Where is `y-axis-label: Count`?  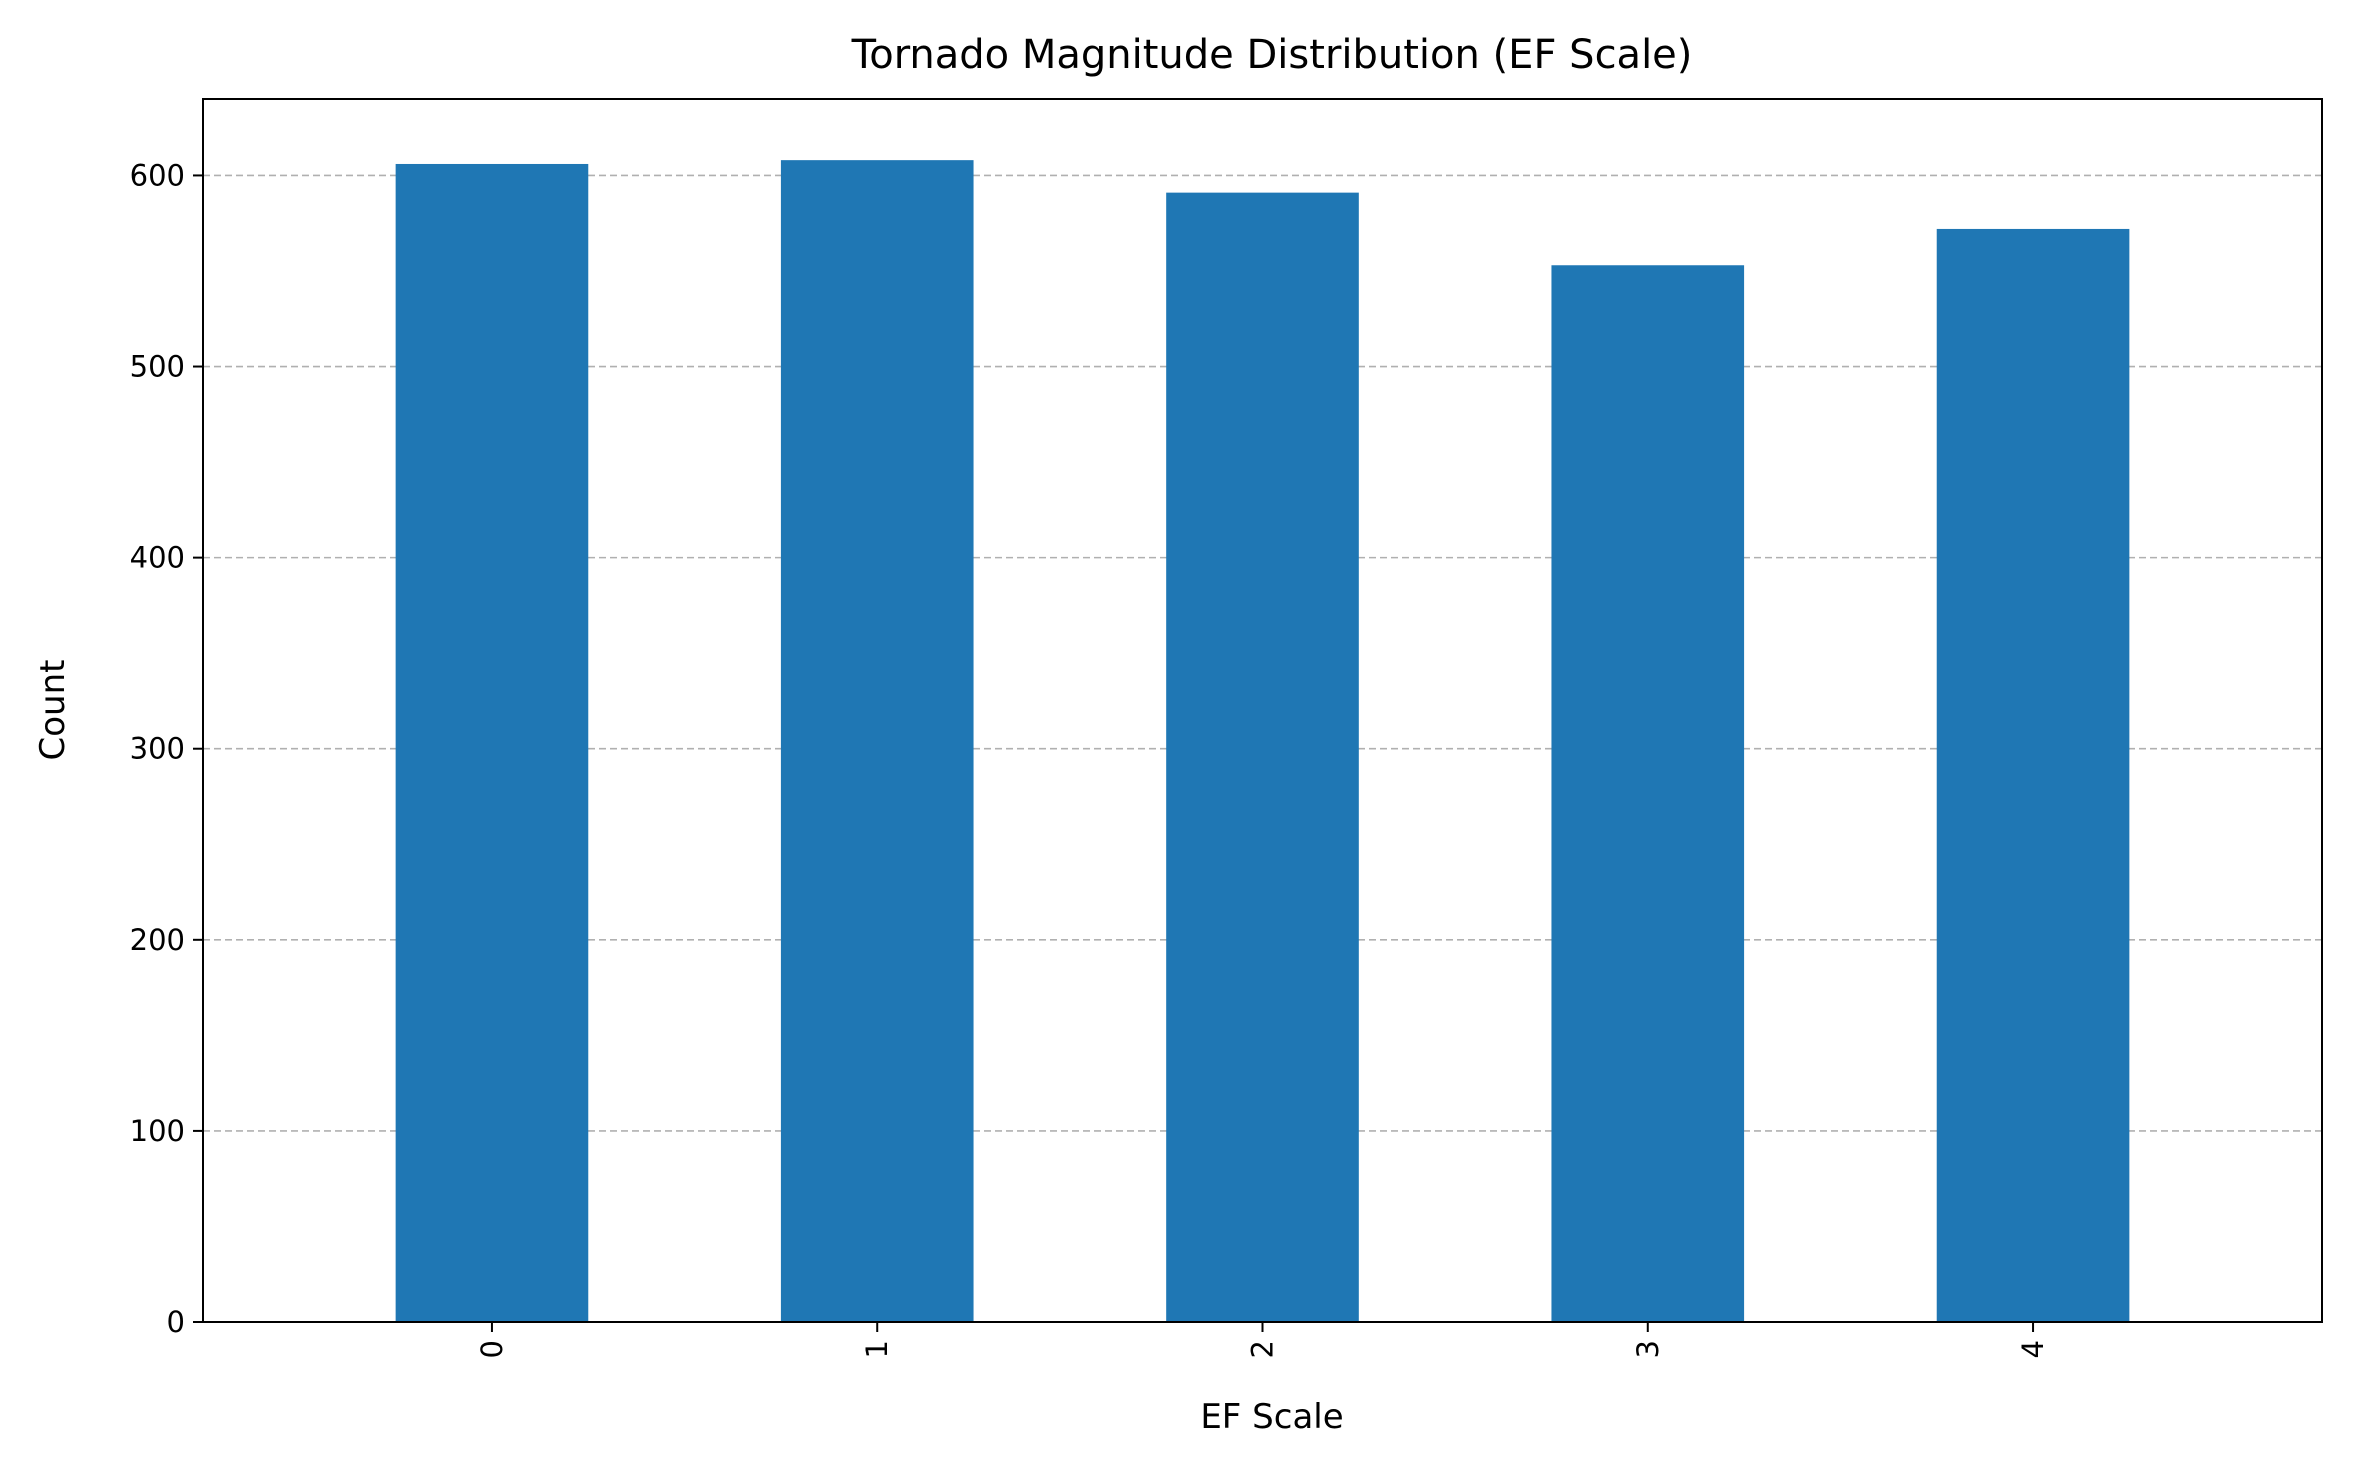 y-axis-label: Count is located at coordinates (53, 710).